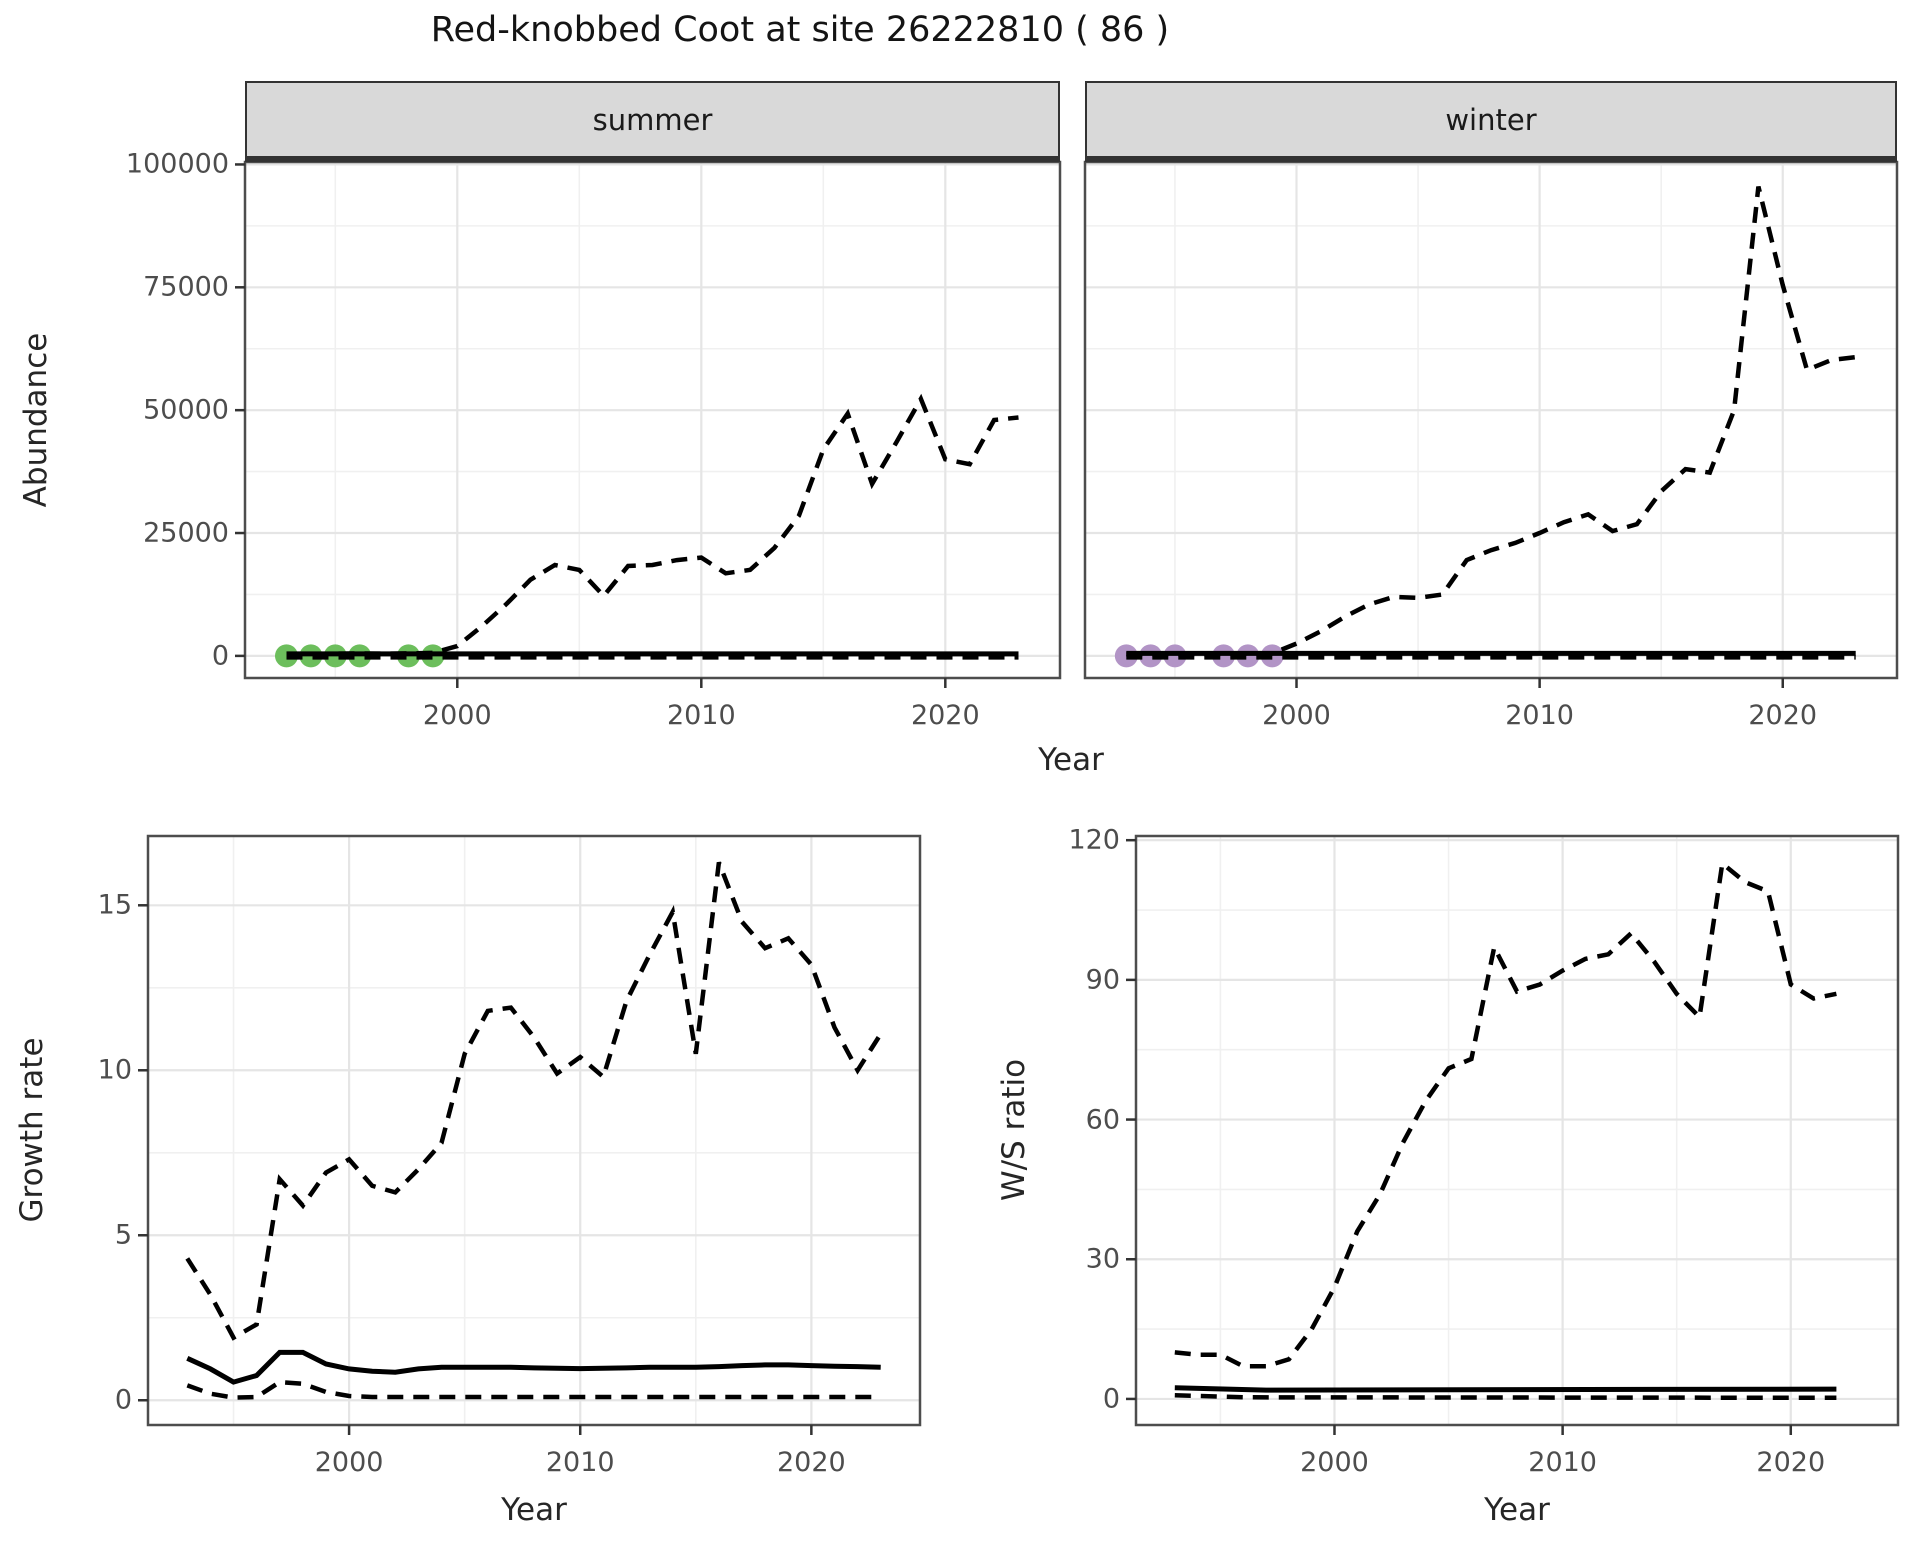  I want to click on x-tick-label-growth_rate: 2010, so click(580, 1462).